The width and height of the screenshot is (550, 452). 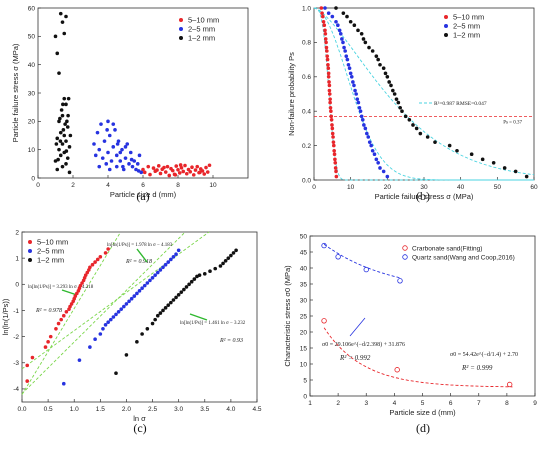 I want to click on y-tick-label: -1, so click(x=16, y=311).